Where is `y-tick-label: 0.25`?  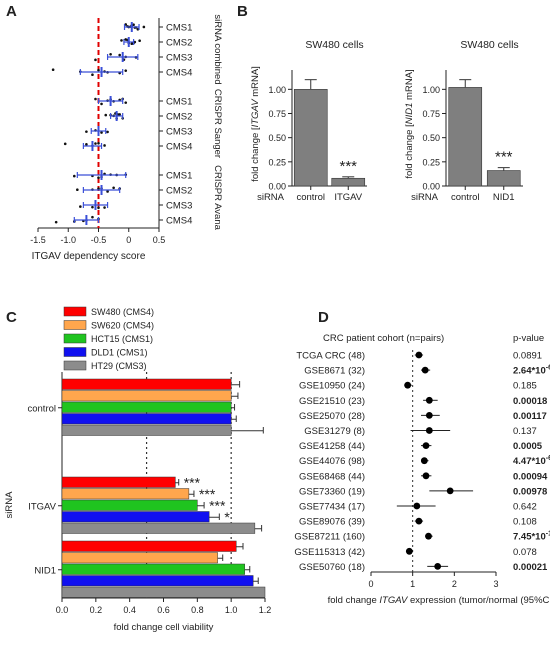 y-tick-label: 0.25 is located at coordinates (277, 162).